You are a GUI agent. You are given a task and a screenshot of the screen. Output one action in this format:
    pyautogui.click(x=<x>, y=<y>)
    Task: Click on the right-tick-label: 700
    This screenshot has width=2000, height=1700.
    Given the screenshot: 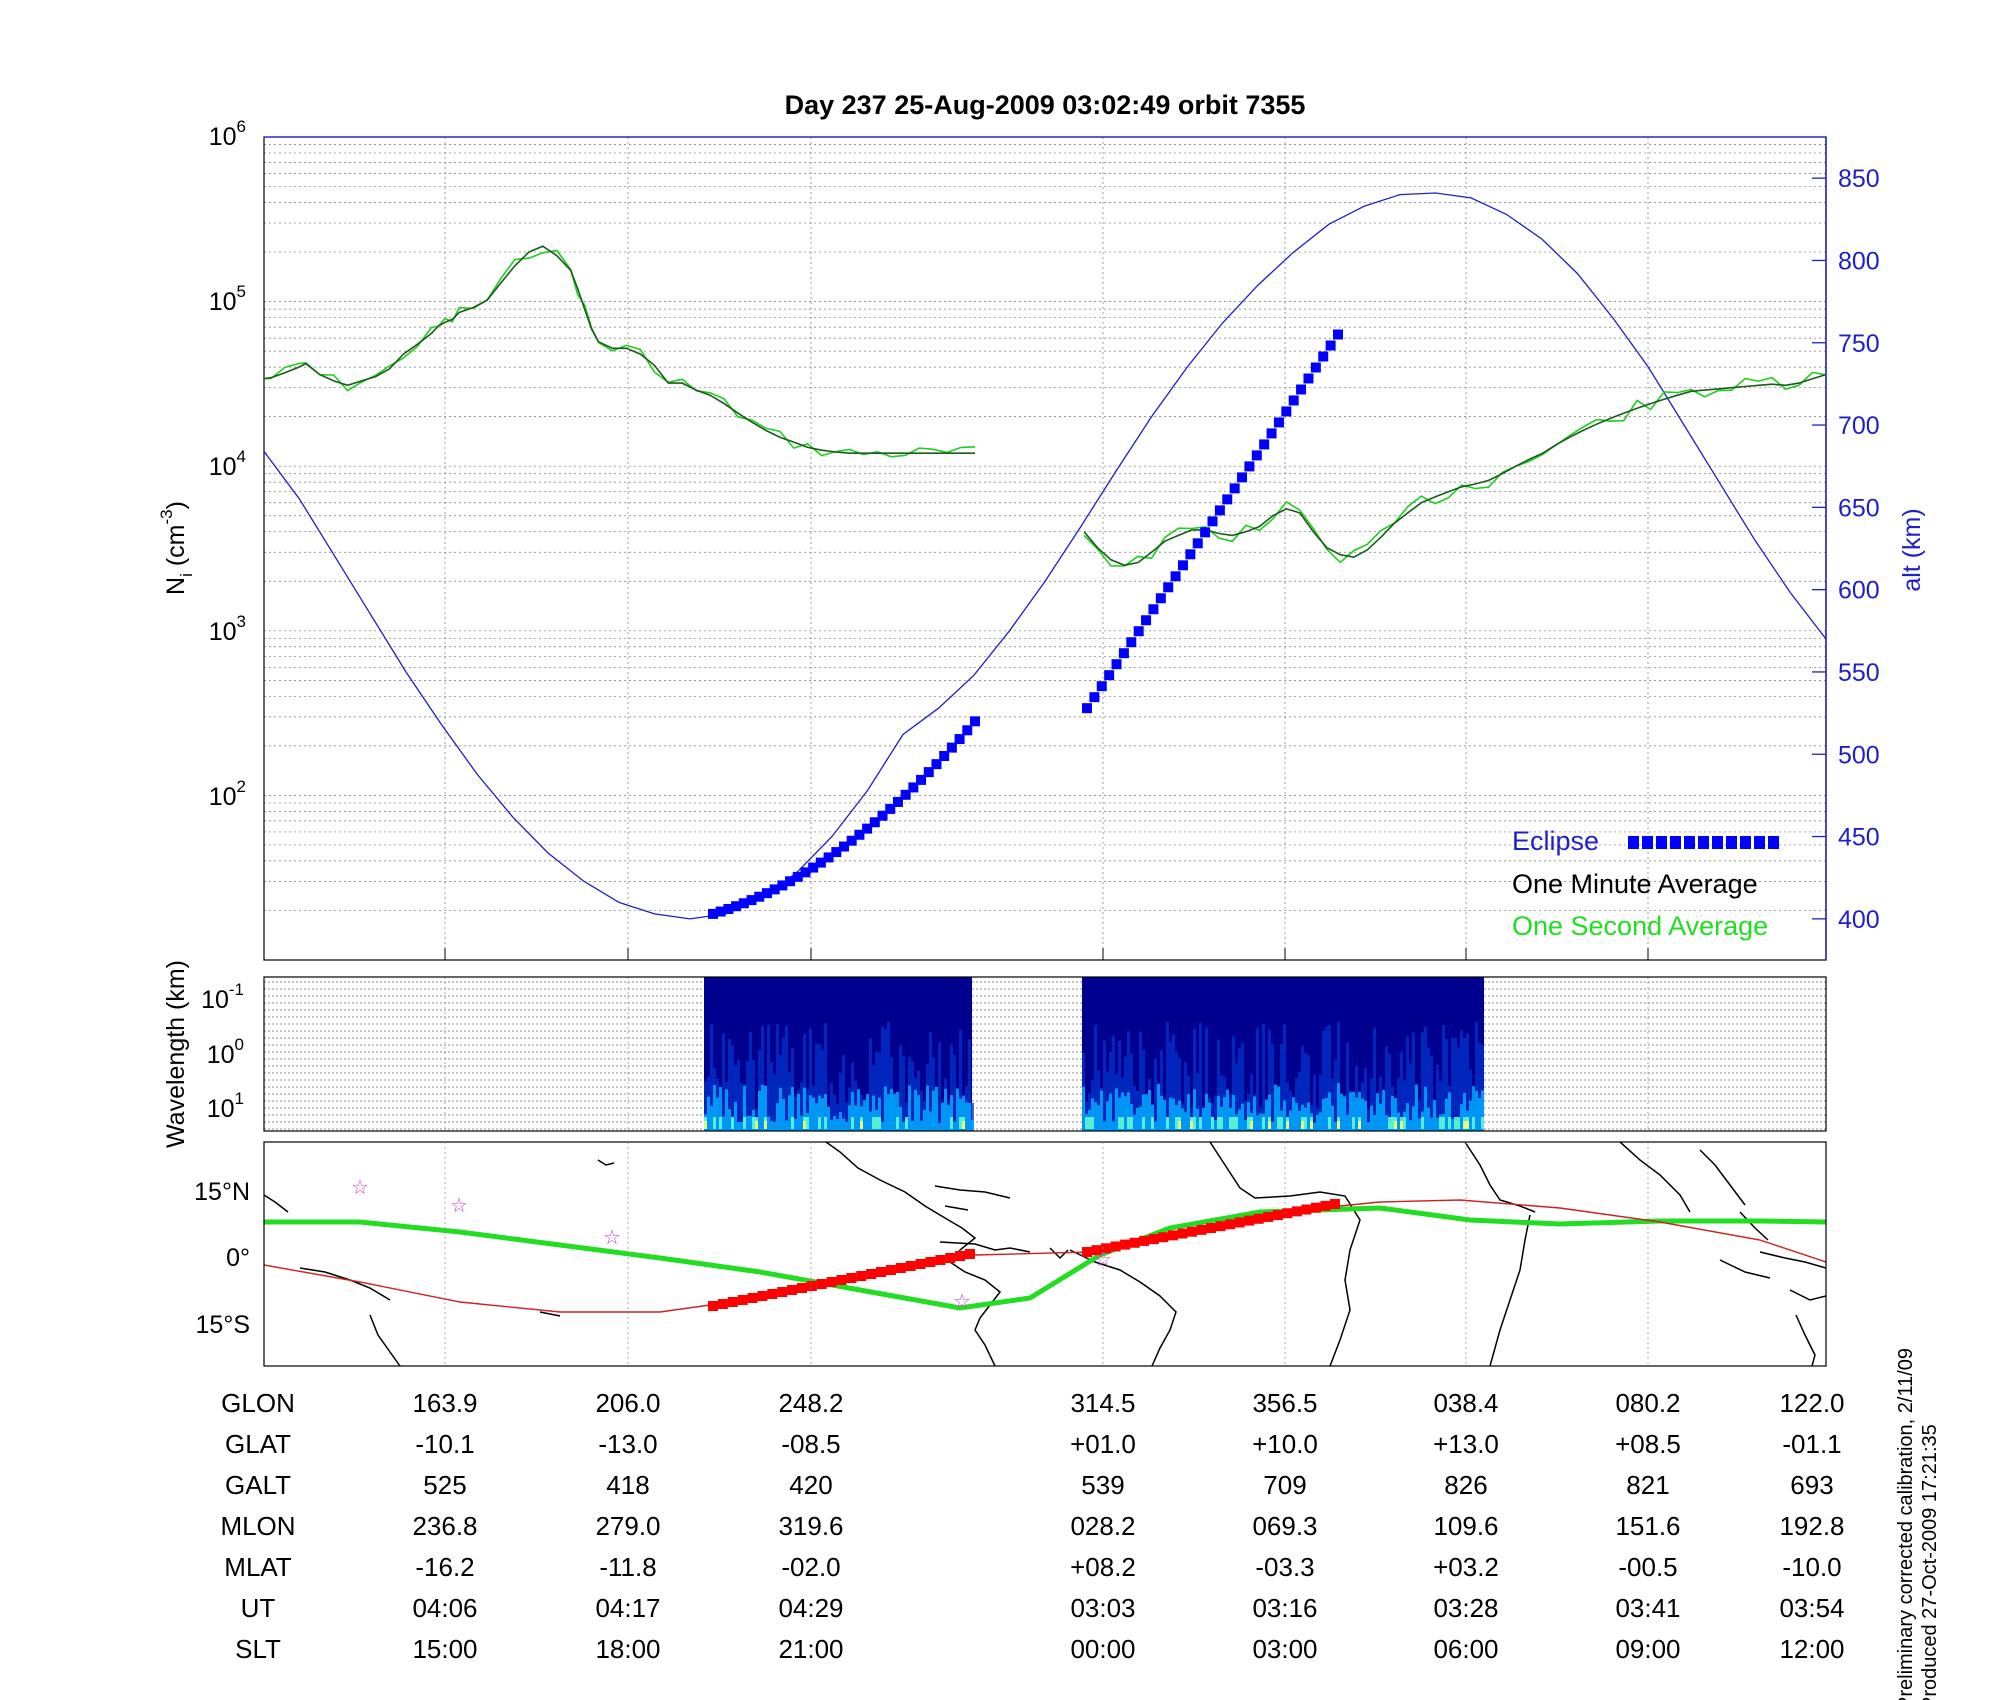 What is the action you would take?
    pyautogui.click(x=1859, y=426)
    